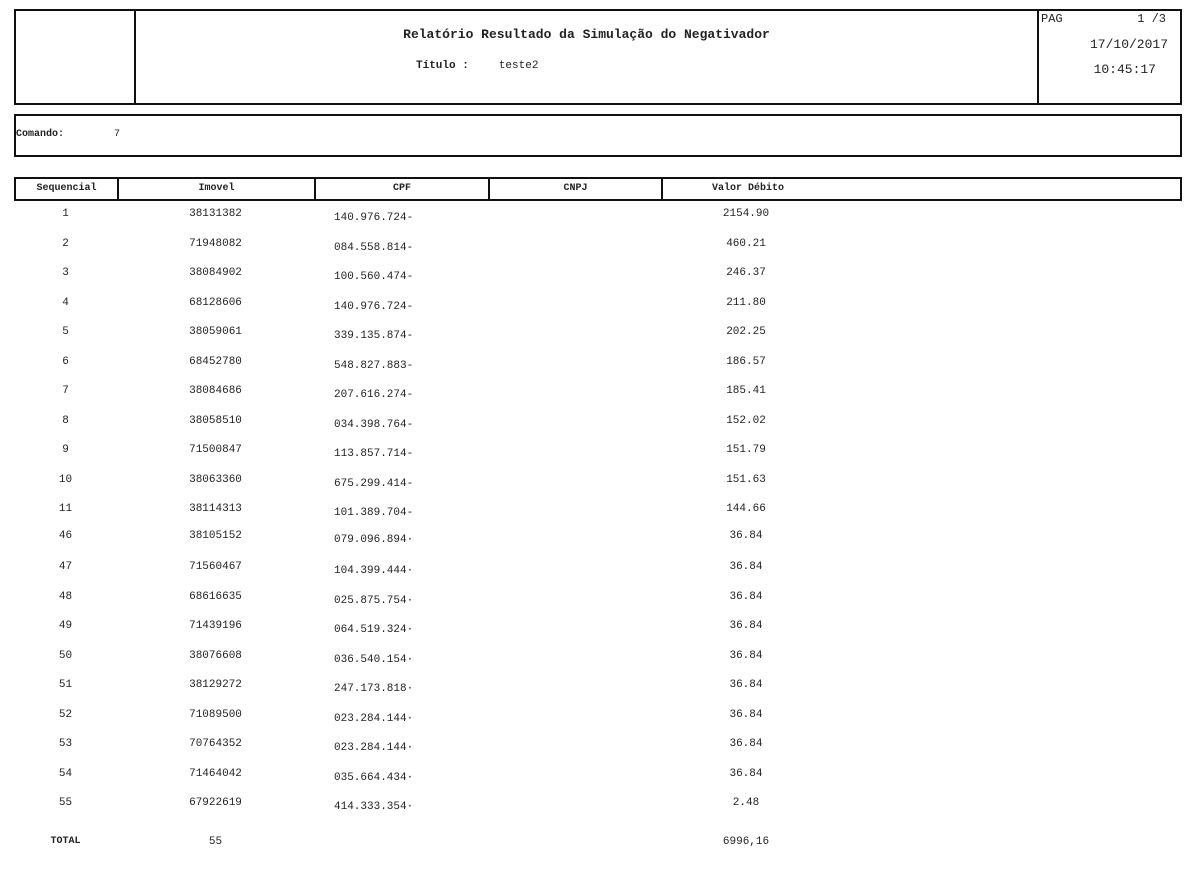 Image resolution: width=1193 pixels, height=873 pixels. Describe the element at coordinates (215, 774) in the screenshot. I see `cell-imovel: 71464042` at that location.